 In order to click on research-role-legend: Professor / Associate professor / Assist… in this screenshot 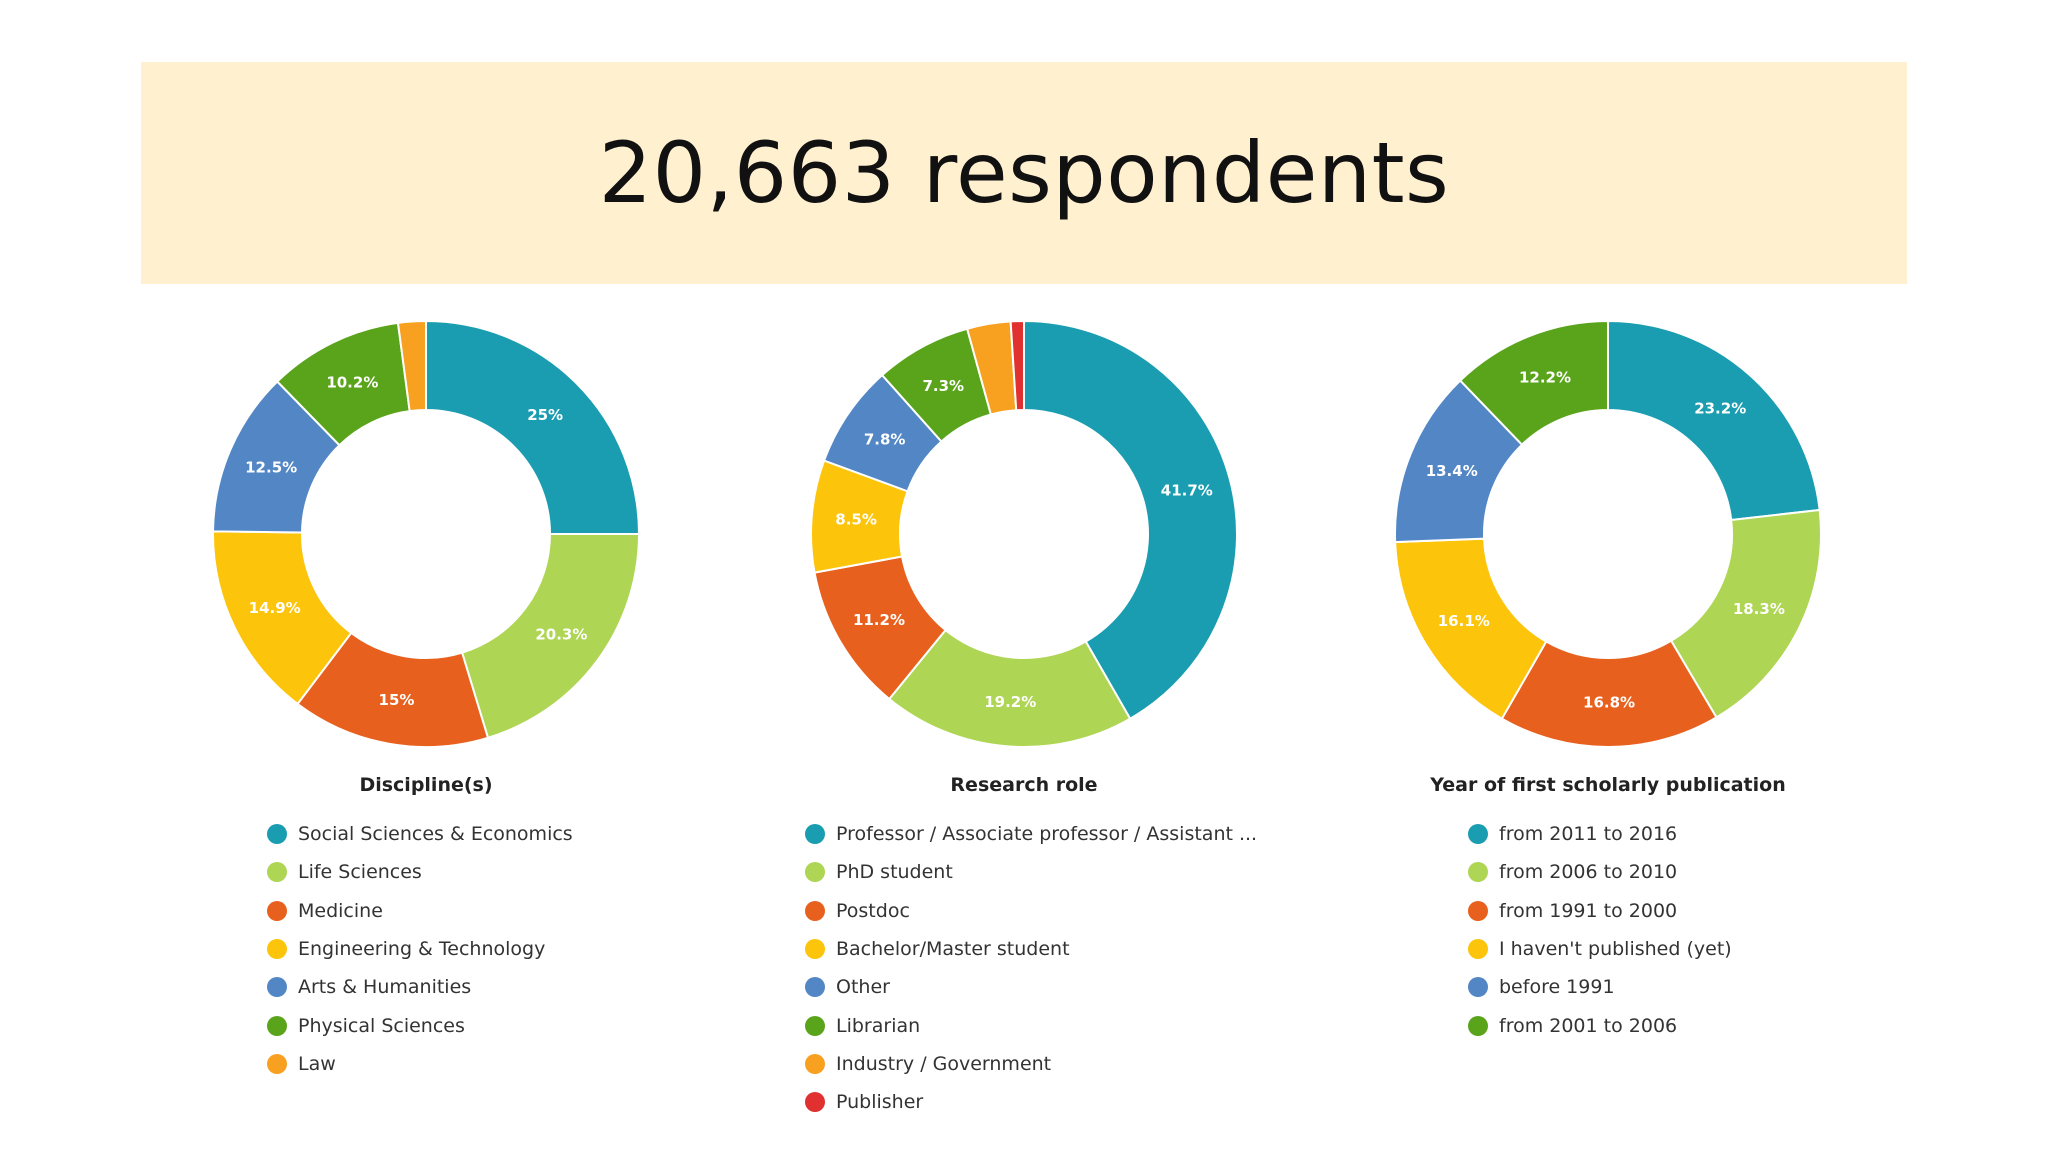, I will do `click(1031, 968)`.